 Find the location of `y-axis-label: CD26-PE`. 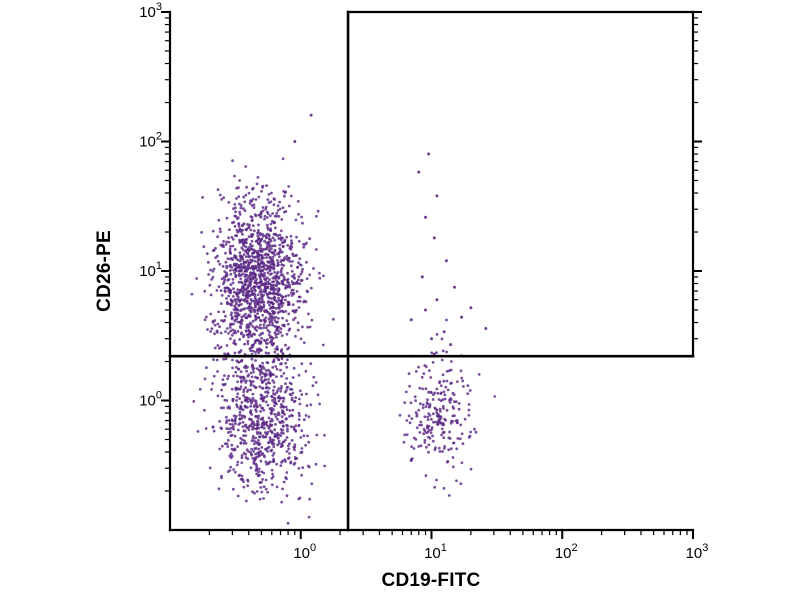

y-axis-label: CD26-PE is located at coordinates (104, 271).